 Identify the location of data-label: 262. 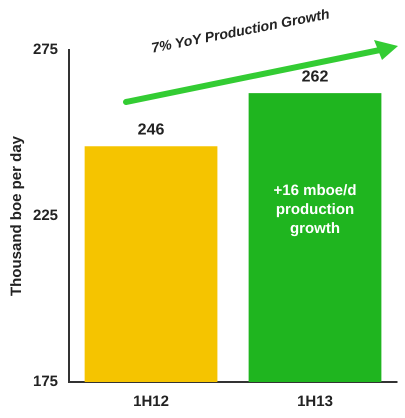
(315, 77).